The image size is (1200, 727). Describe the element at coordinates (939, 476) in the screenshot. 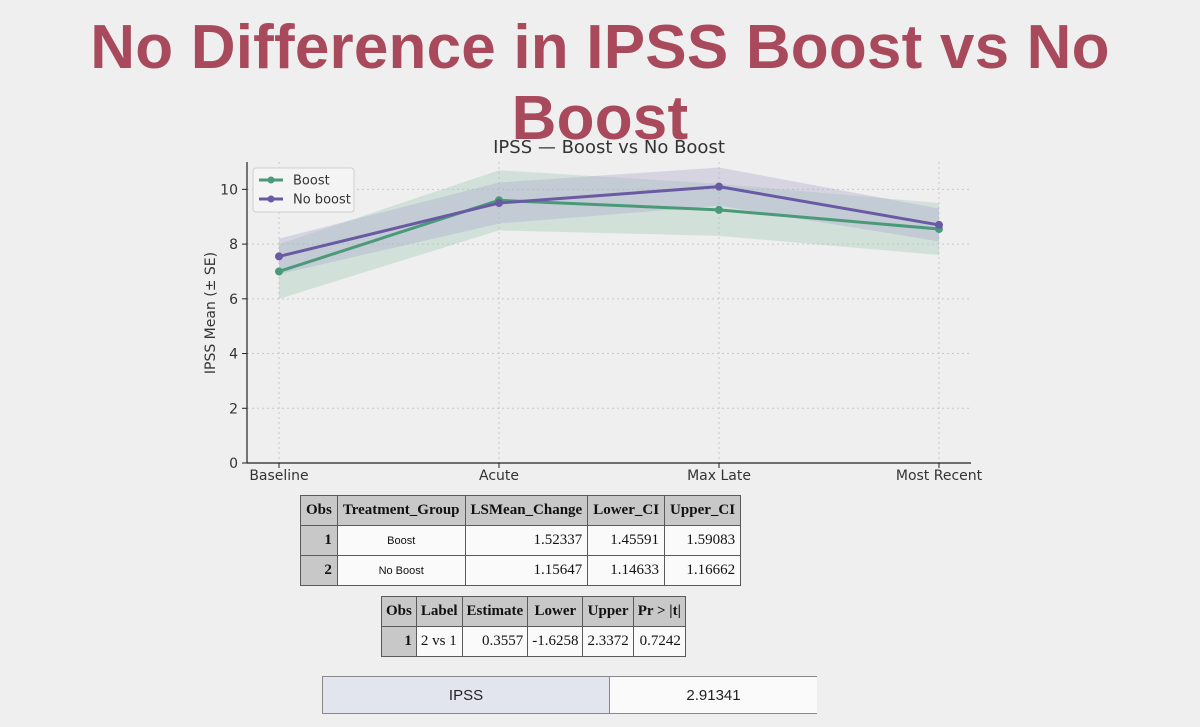

I see `x-tick-label: Most Recent` at that location.